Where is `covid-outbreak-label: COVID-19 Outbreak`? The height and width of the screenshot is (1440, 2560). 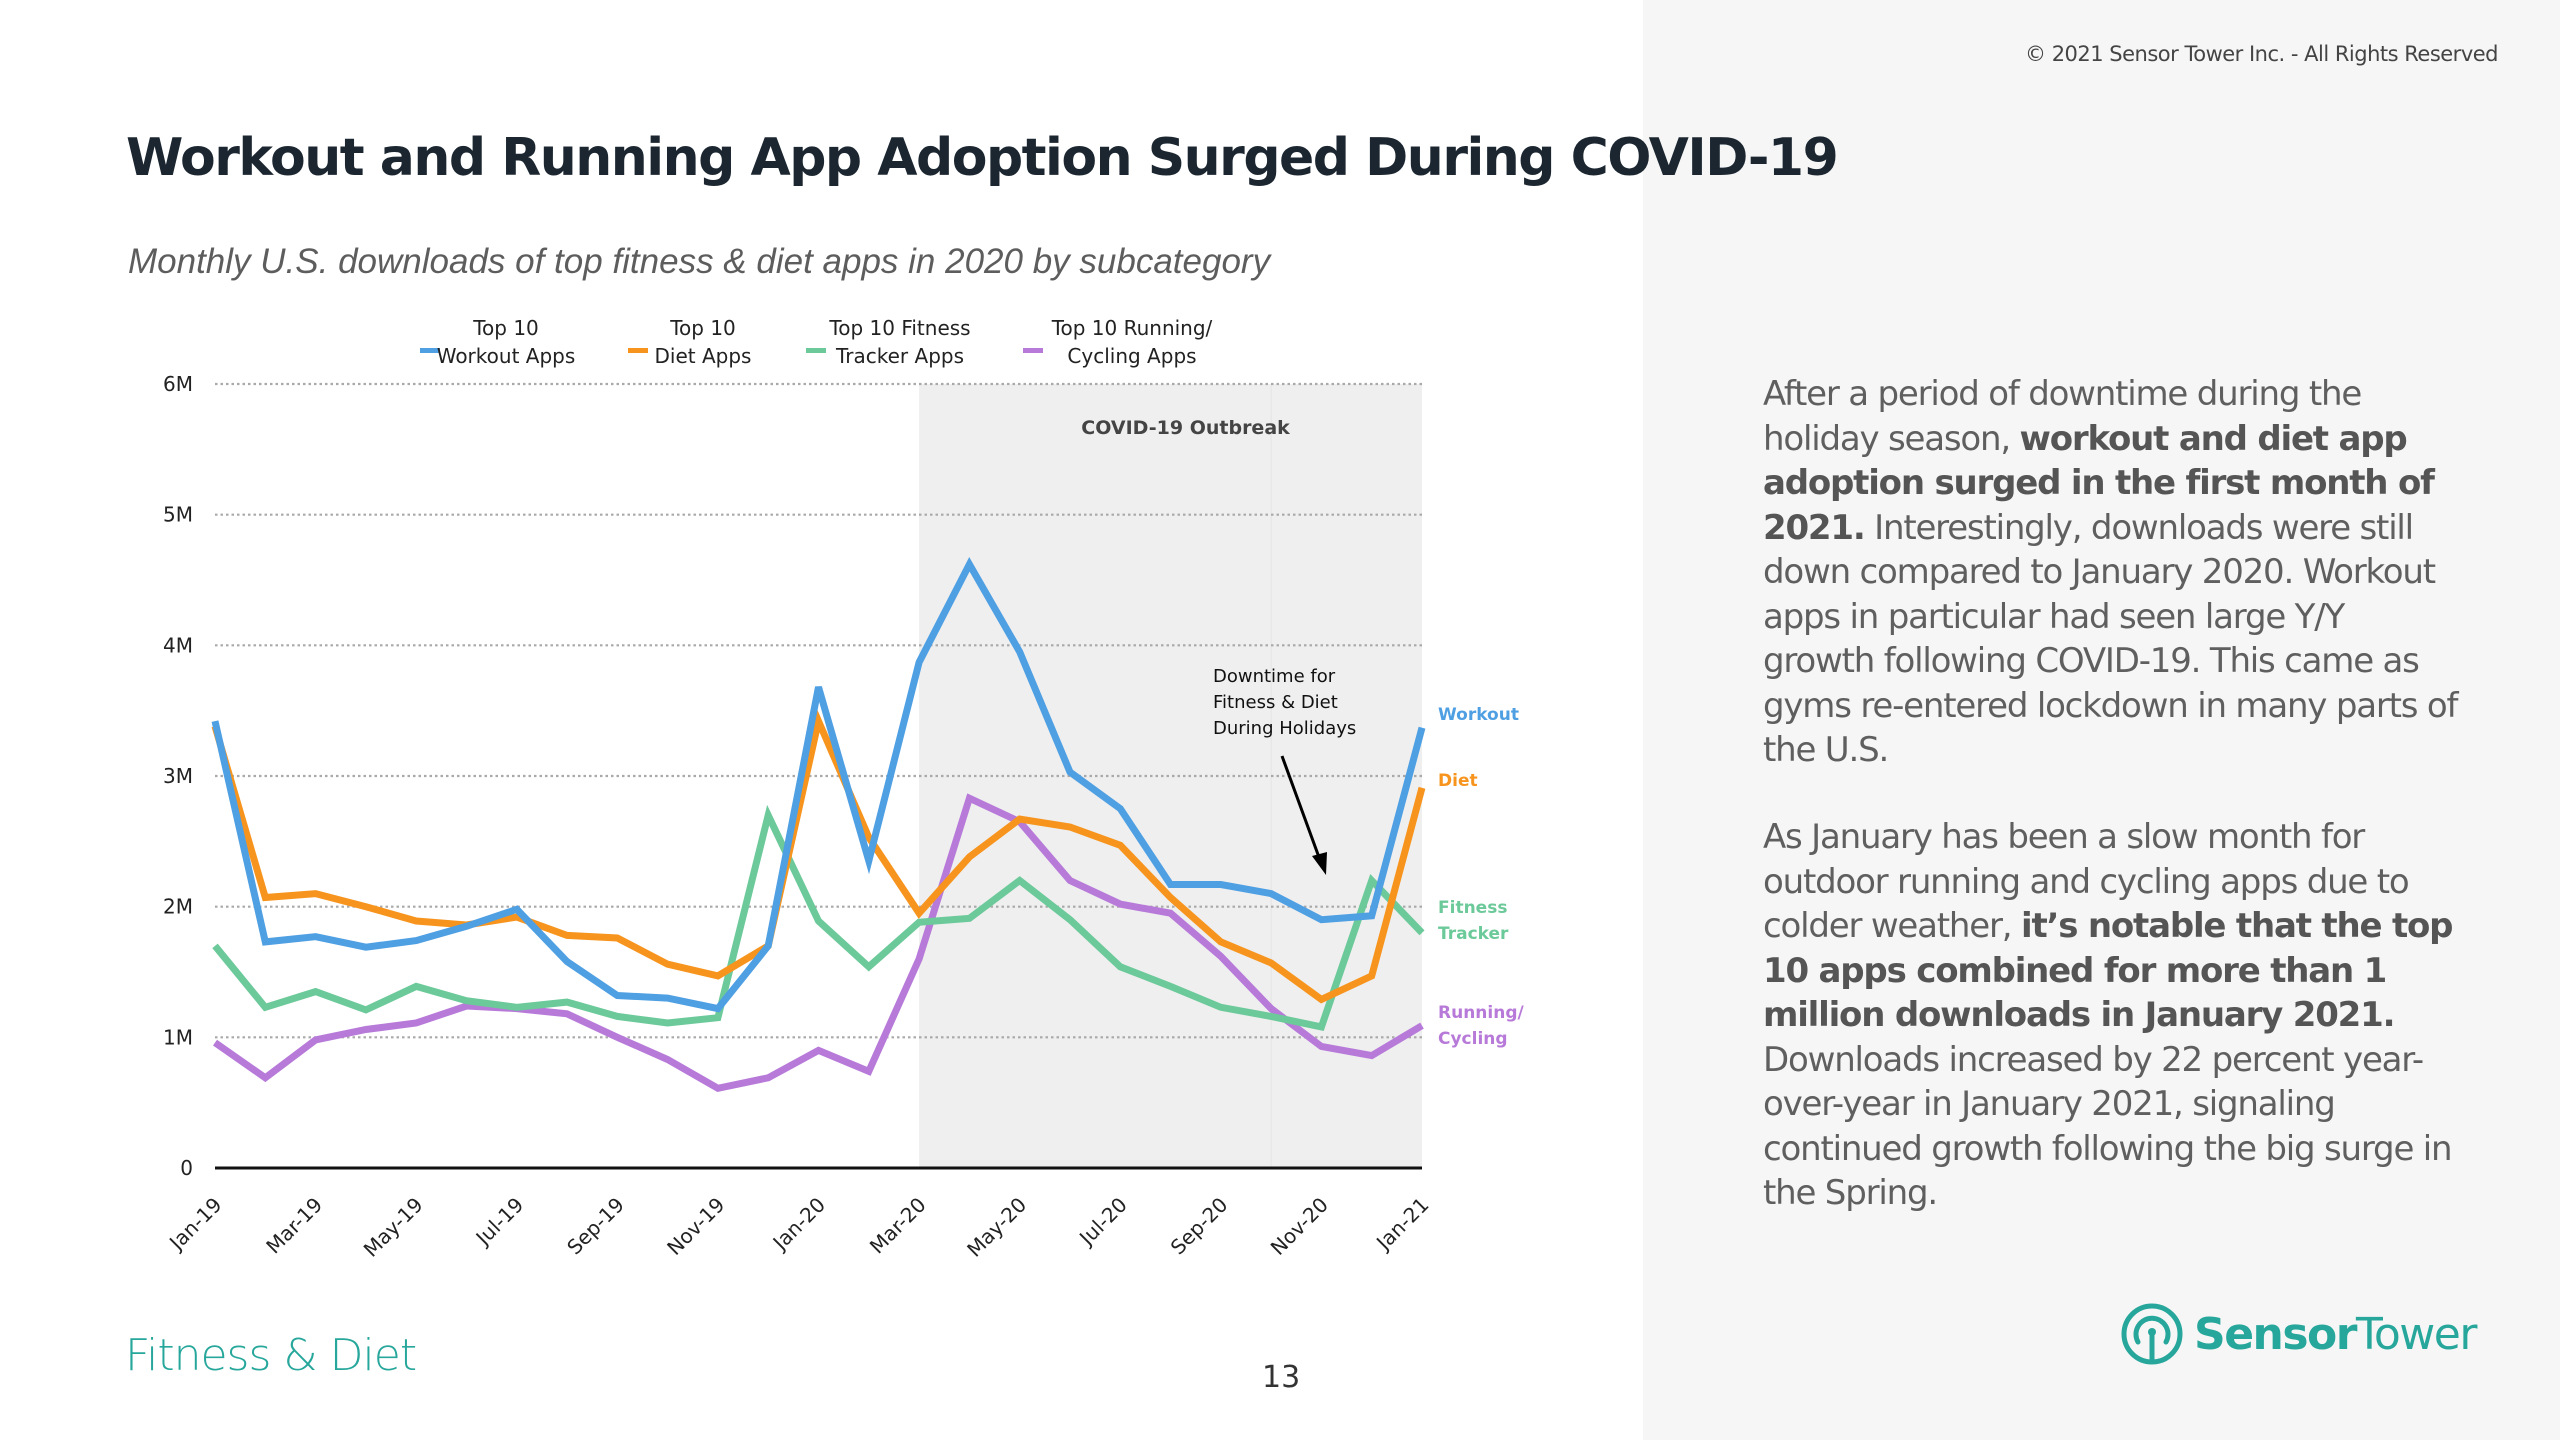
covid-outbreak-label: COVID-19 Outbreak is located at coordinates (1185, 428).